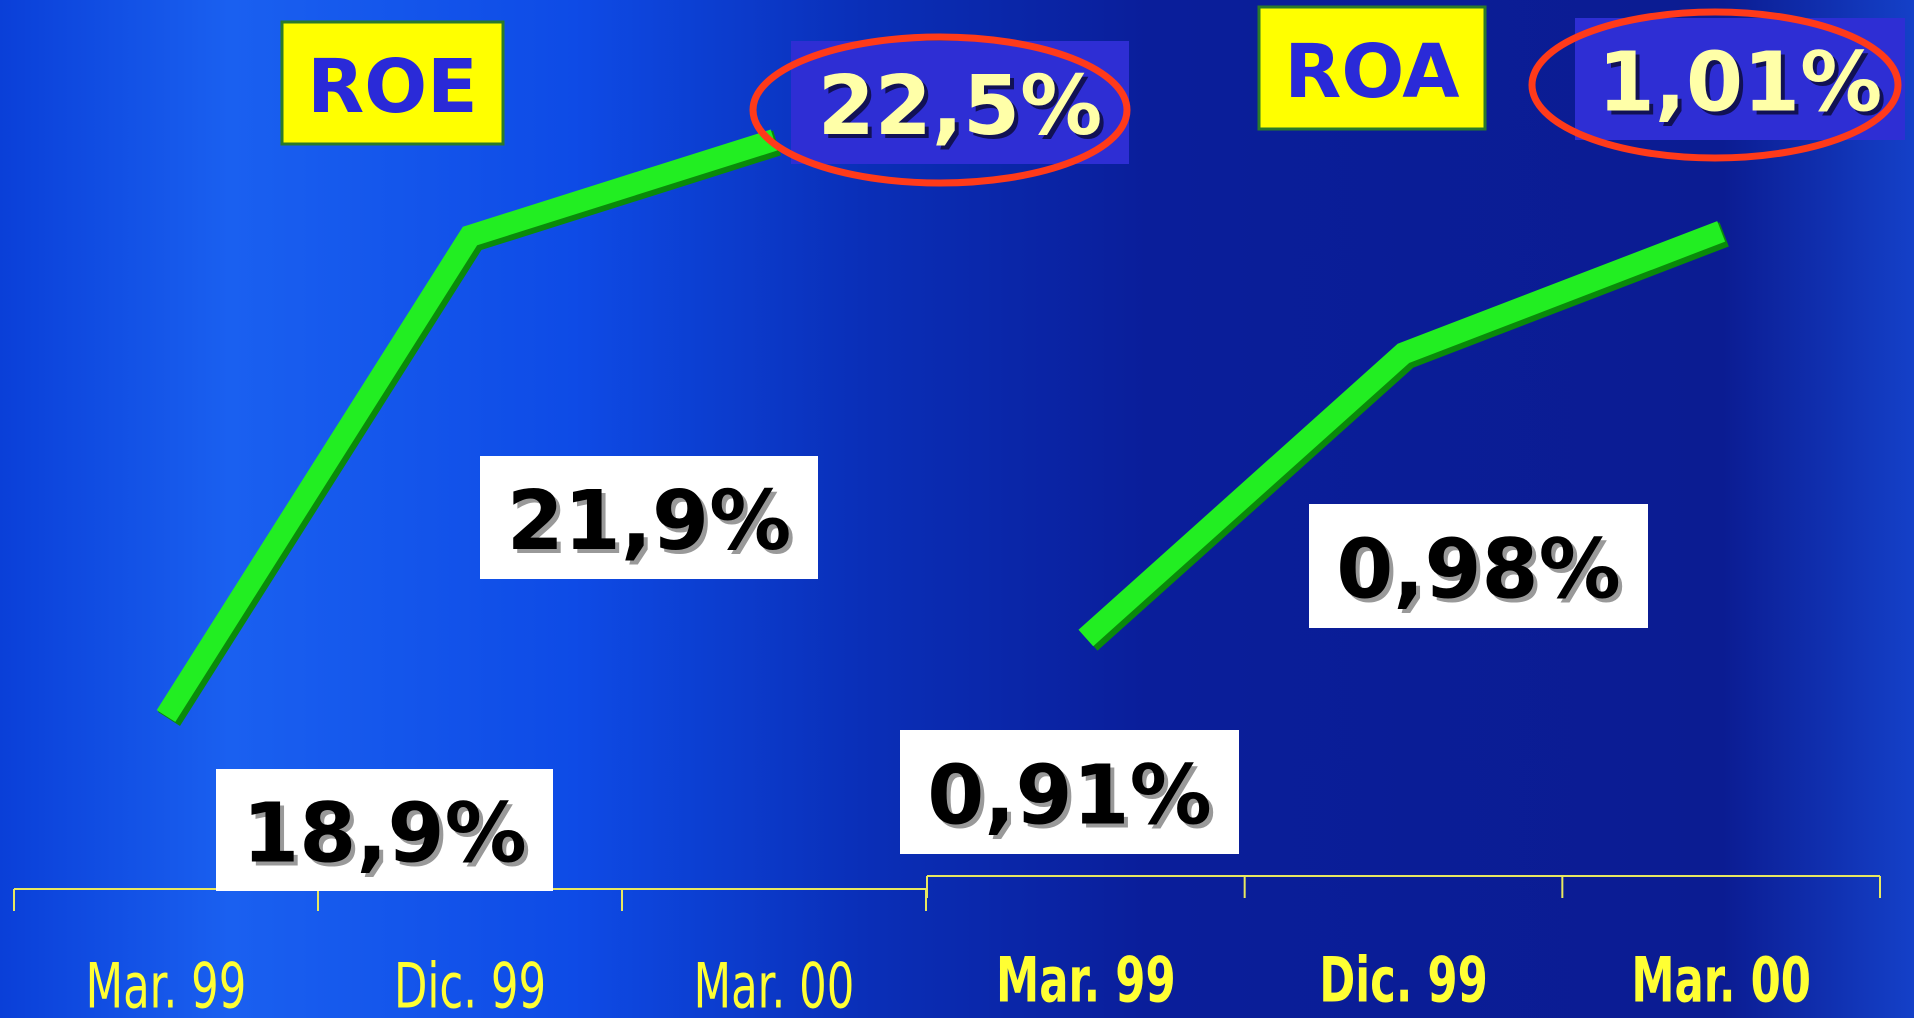 This screenshot has width=1914, height=1018. What do you see at coordinates (1482, 574) in the screenshot?
I see `label-shadow: 0,98%` at bounding box center [1482, 574].